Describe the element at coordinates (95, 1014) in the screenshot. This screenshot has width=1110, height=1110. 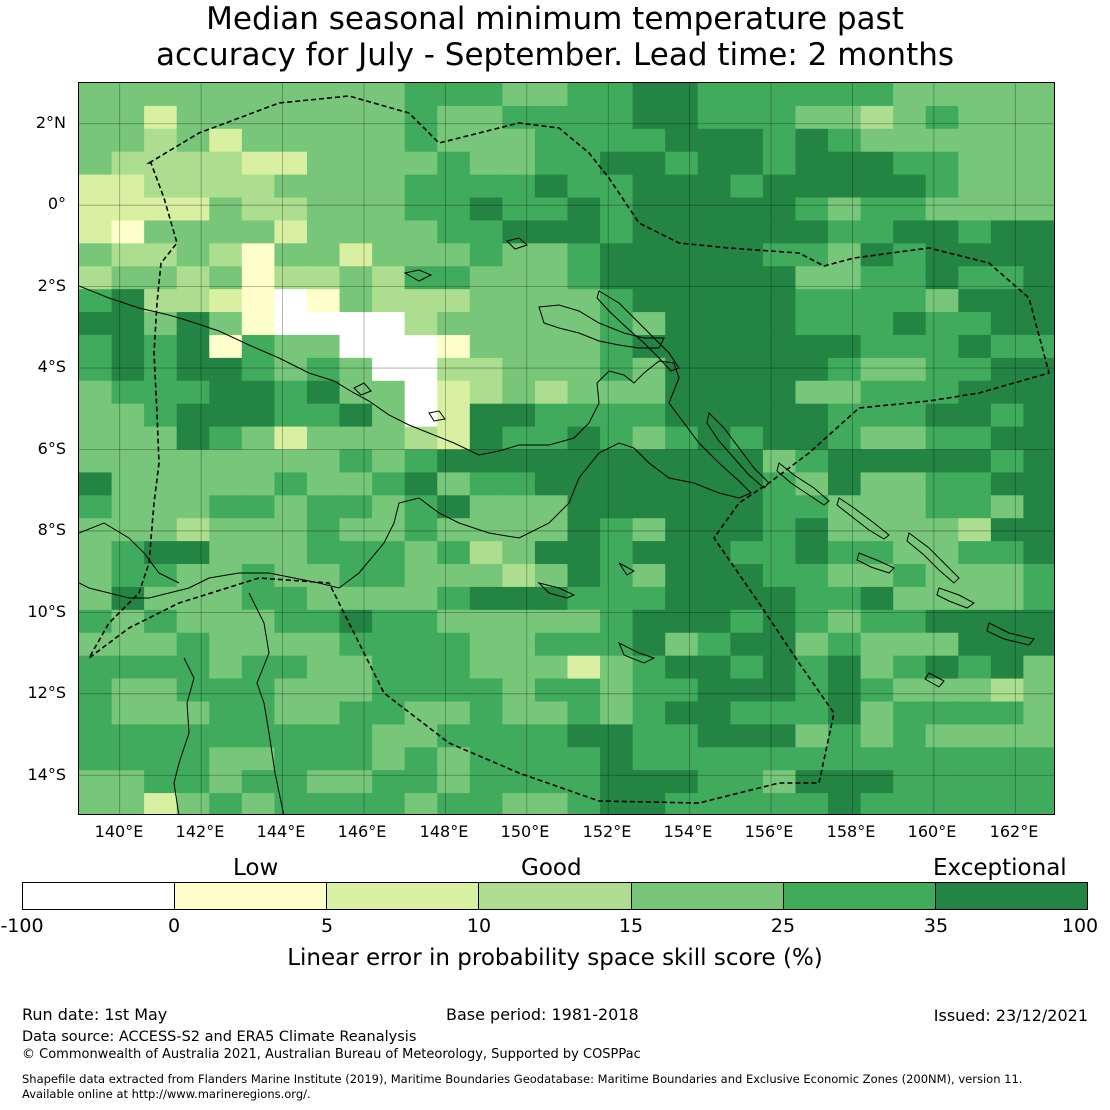
I see `run-date: Run date: 1st May` at that location.